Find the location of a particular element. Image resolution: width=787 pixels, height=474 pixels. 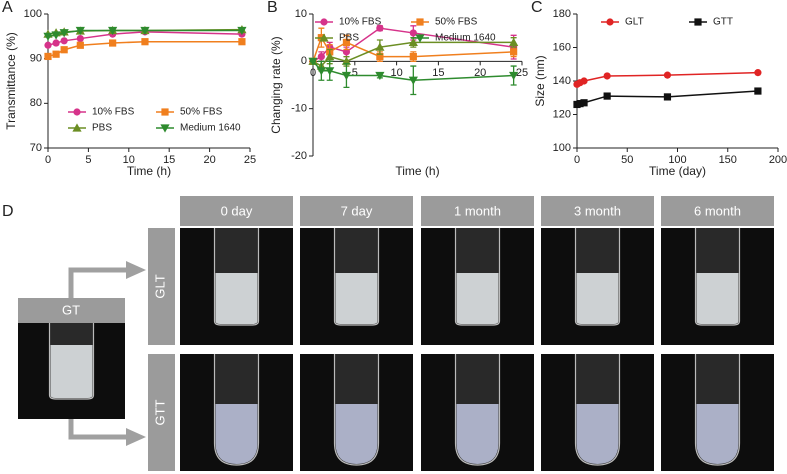

source-header is located at coordinates (71, 310).